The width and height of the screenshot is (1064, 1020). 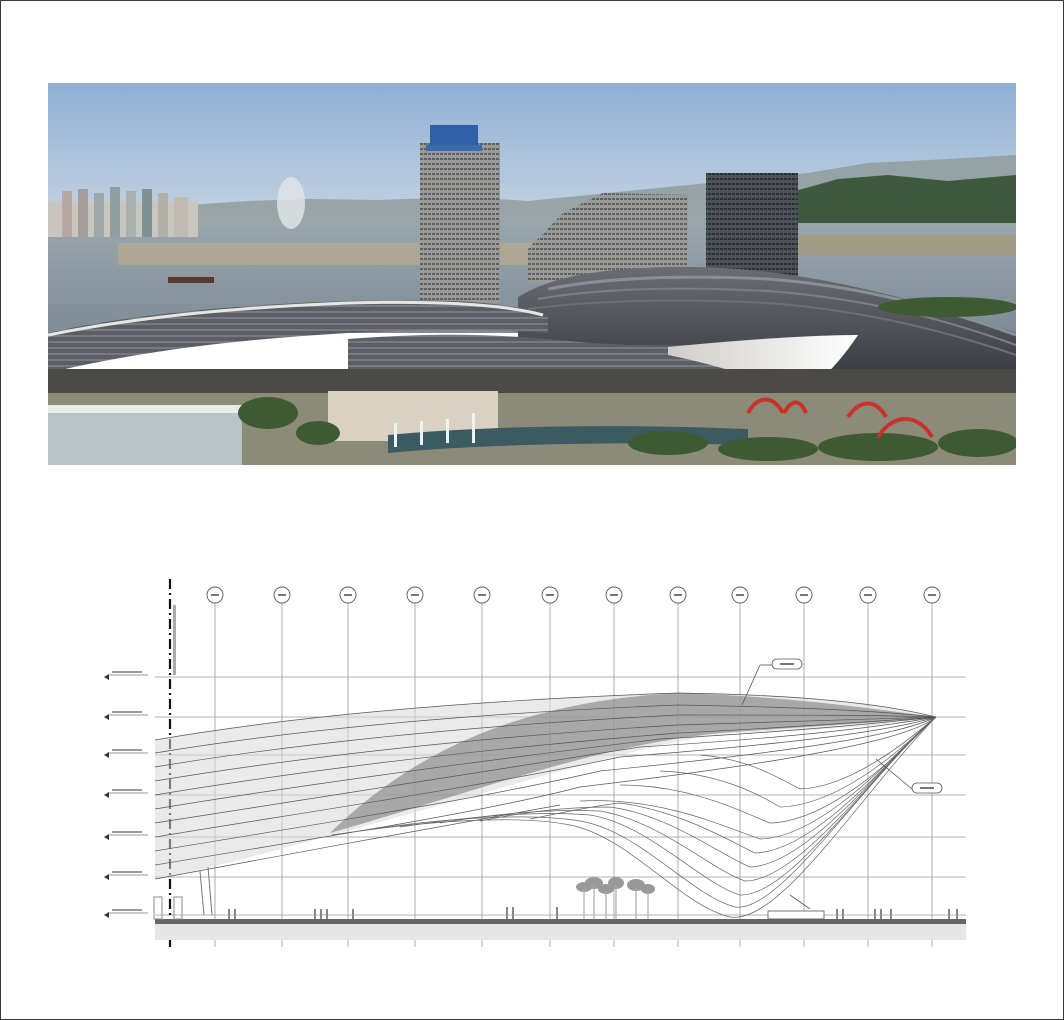 What do you see at coordinates (206, 891) in the screenshot?
I see `entrance-columns` at bounding box center [206, 891].